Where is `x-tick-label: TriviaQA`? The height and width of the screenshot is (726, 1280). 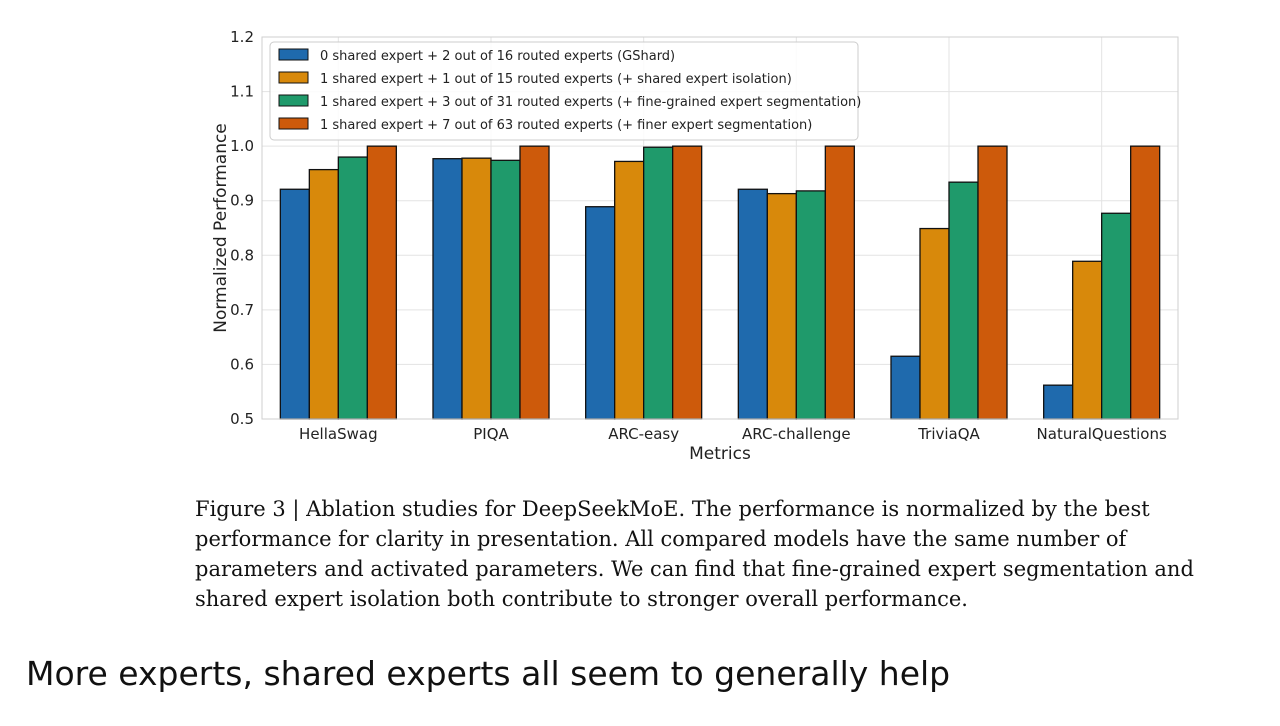 x-tick-label: TriviaQA is located at coordinates (948, 434).